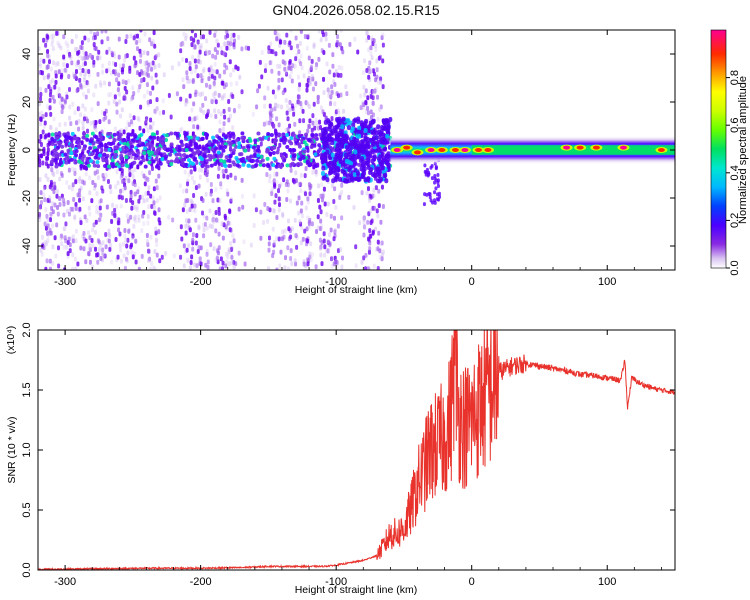  Describe the element at coordinates (435, 200) in the screenshot. I see `spectrogram-tail-speck` at that location.